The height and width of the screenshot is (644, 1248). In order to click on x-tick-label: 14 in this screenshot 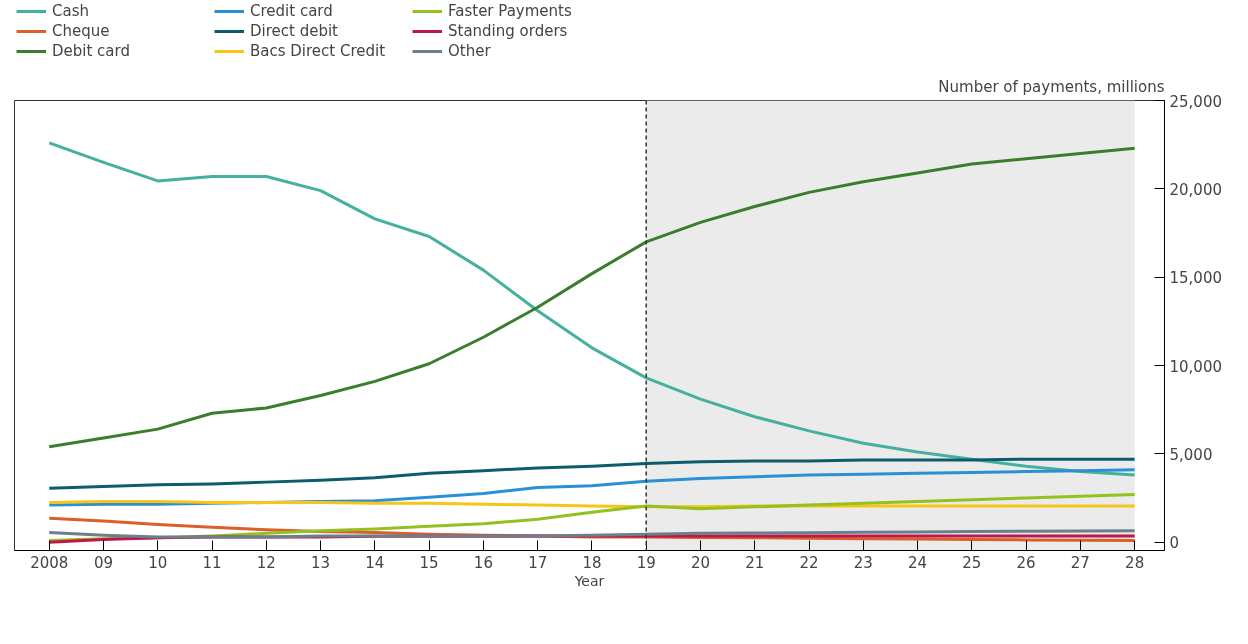, I will do `click(375, 562)`.